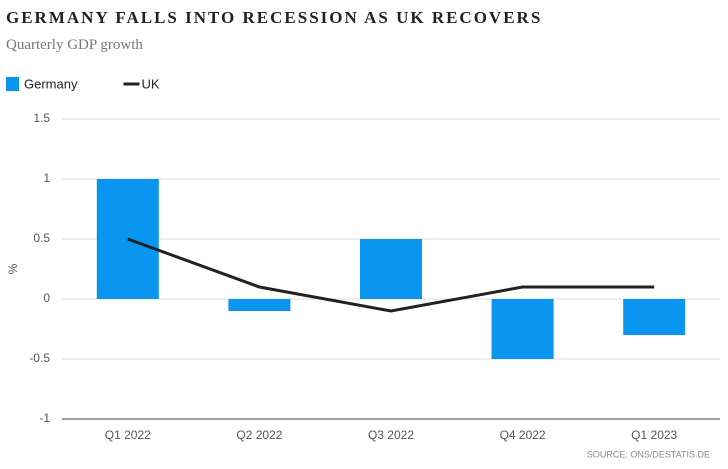  I want to click on x-tick-label: Q3 2022, so click(391, 435).